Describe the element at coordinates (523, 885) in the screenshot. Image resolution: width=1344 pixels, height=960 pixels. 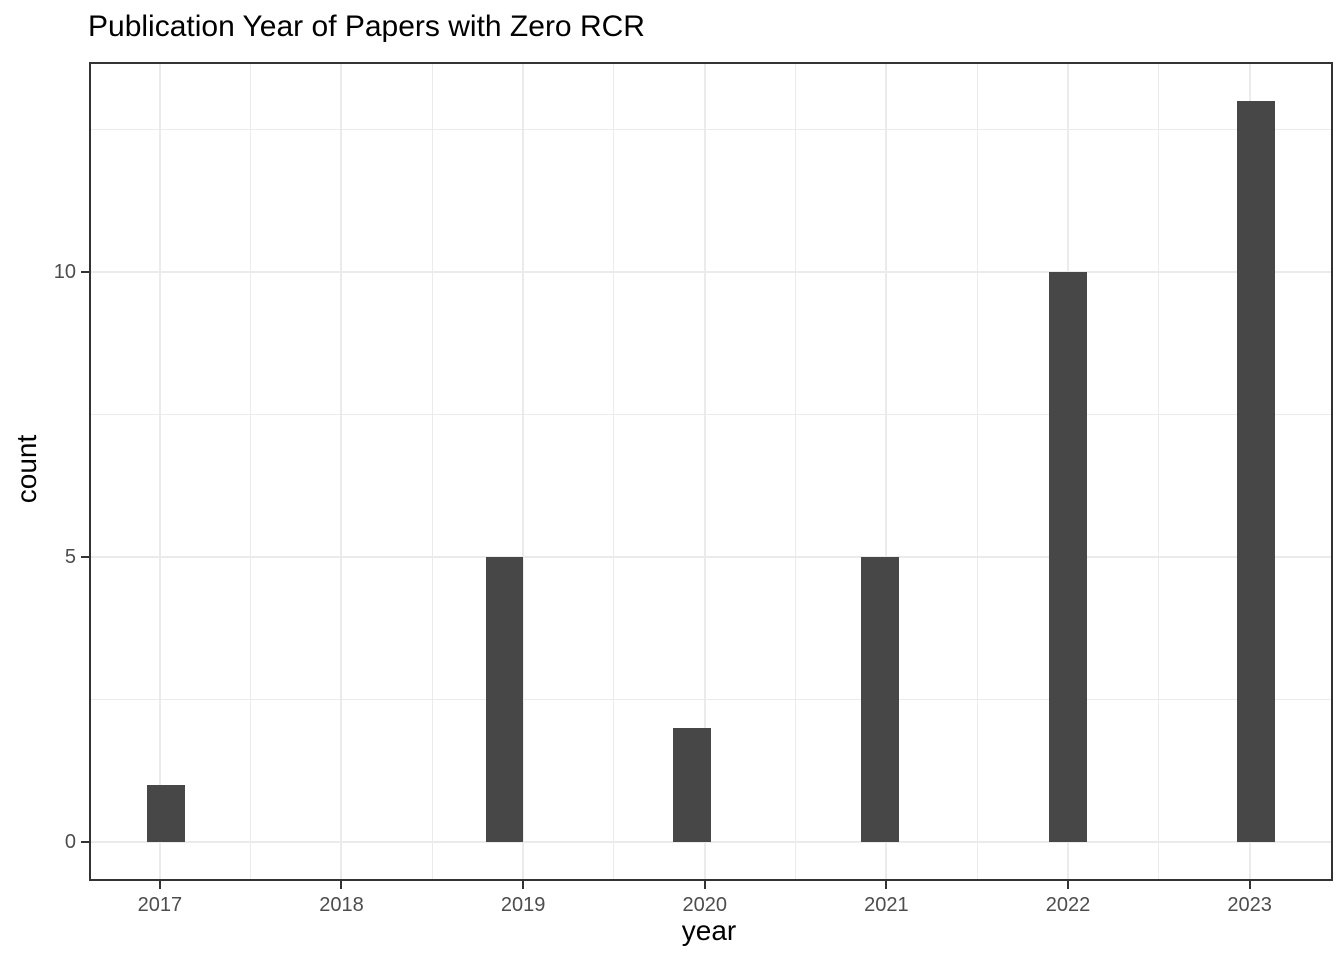
I see `x-axis-tick-2019` at that location.